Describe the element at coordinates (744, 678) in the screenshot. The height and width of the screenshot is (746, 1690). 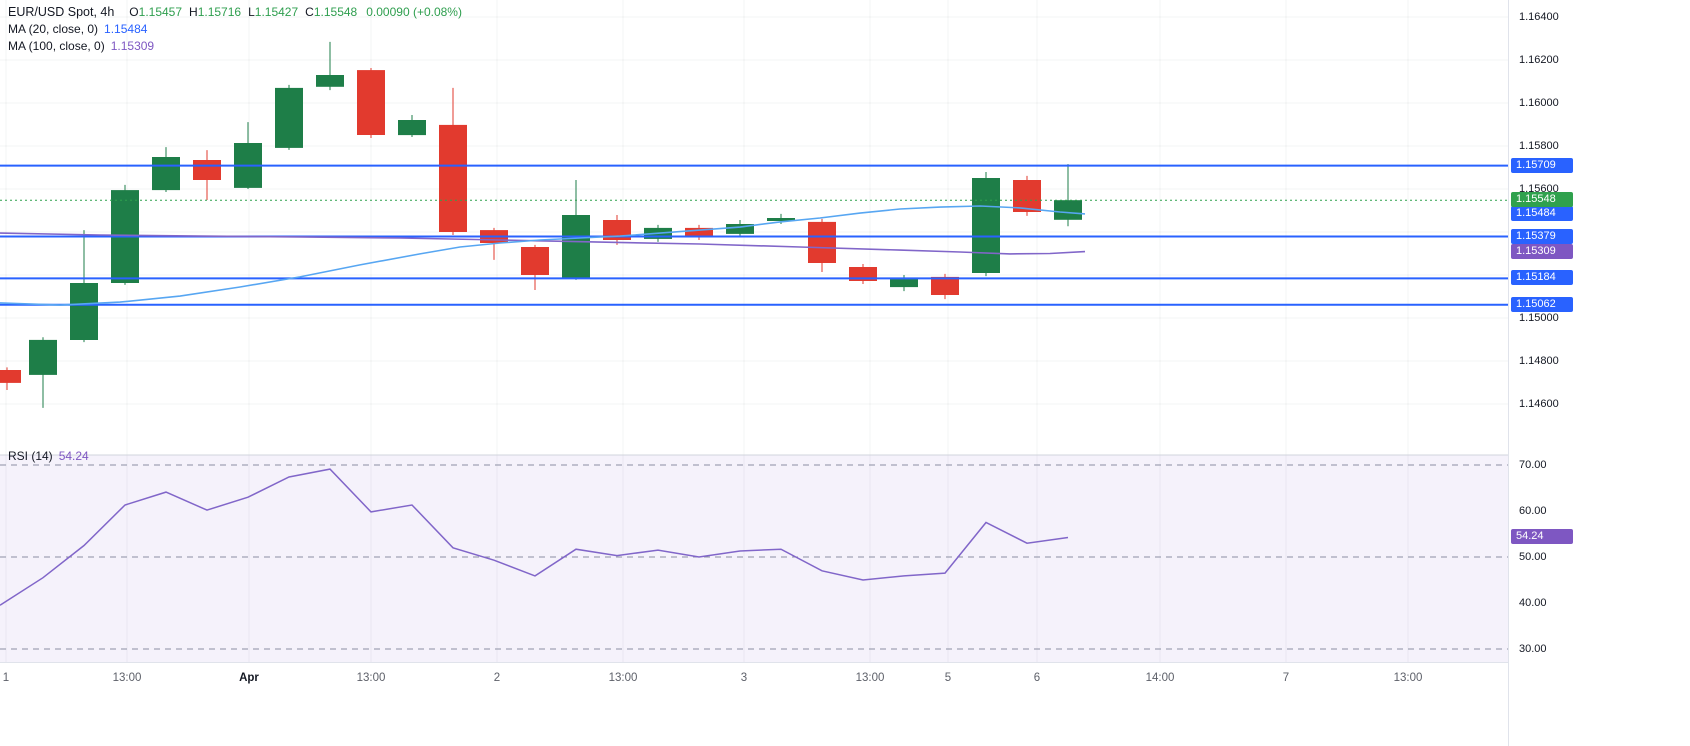
I see `time-tick-label: 3` at that location.